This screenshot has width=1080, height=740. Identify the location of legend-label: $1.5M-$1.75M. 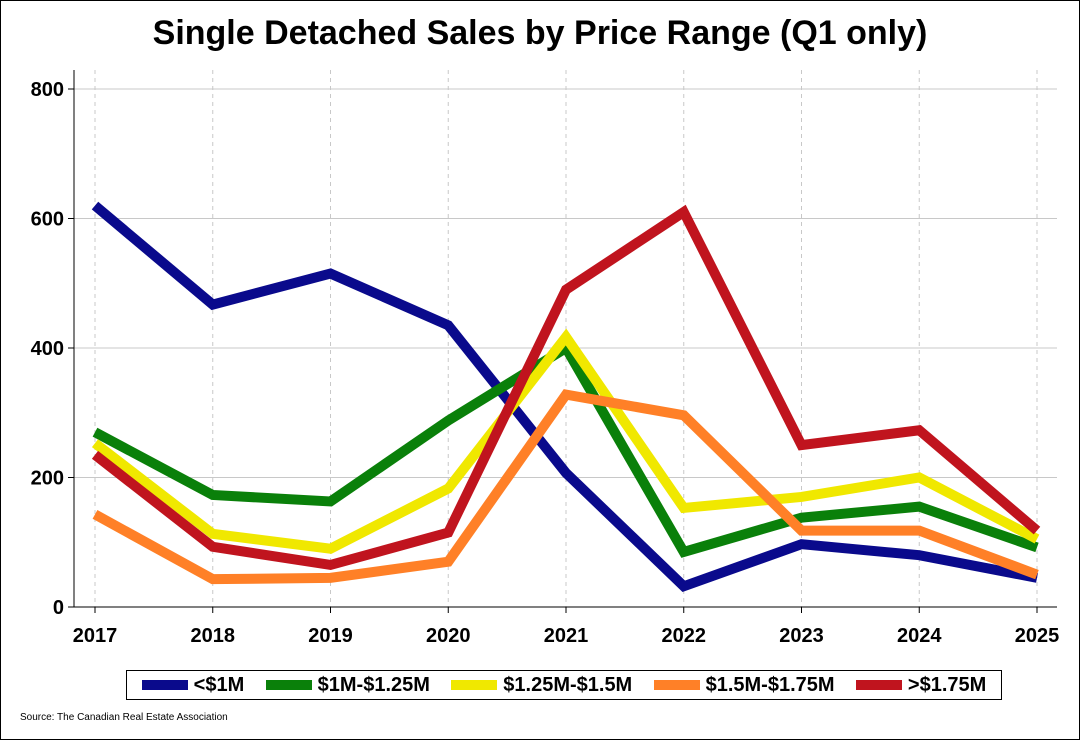
(770, 684).